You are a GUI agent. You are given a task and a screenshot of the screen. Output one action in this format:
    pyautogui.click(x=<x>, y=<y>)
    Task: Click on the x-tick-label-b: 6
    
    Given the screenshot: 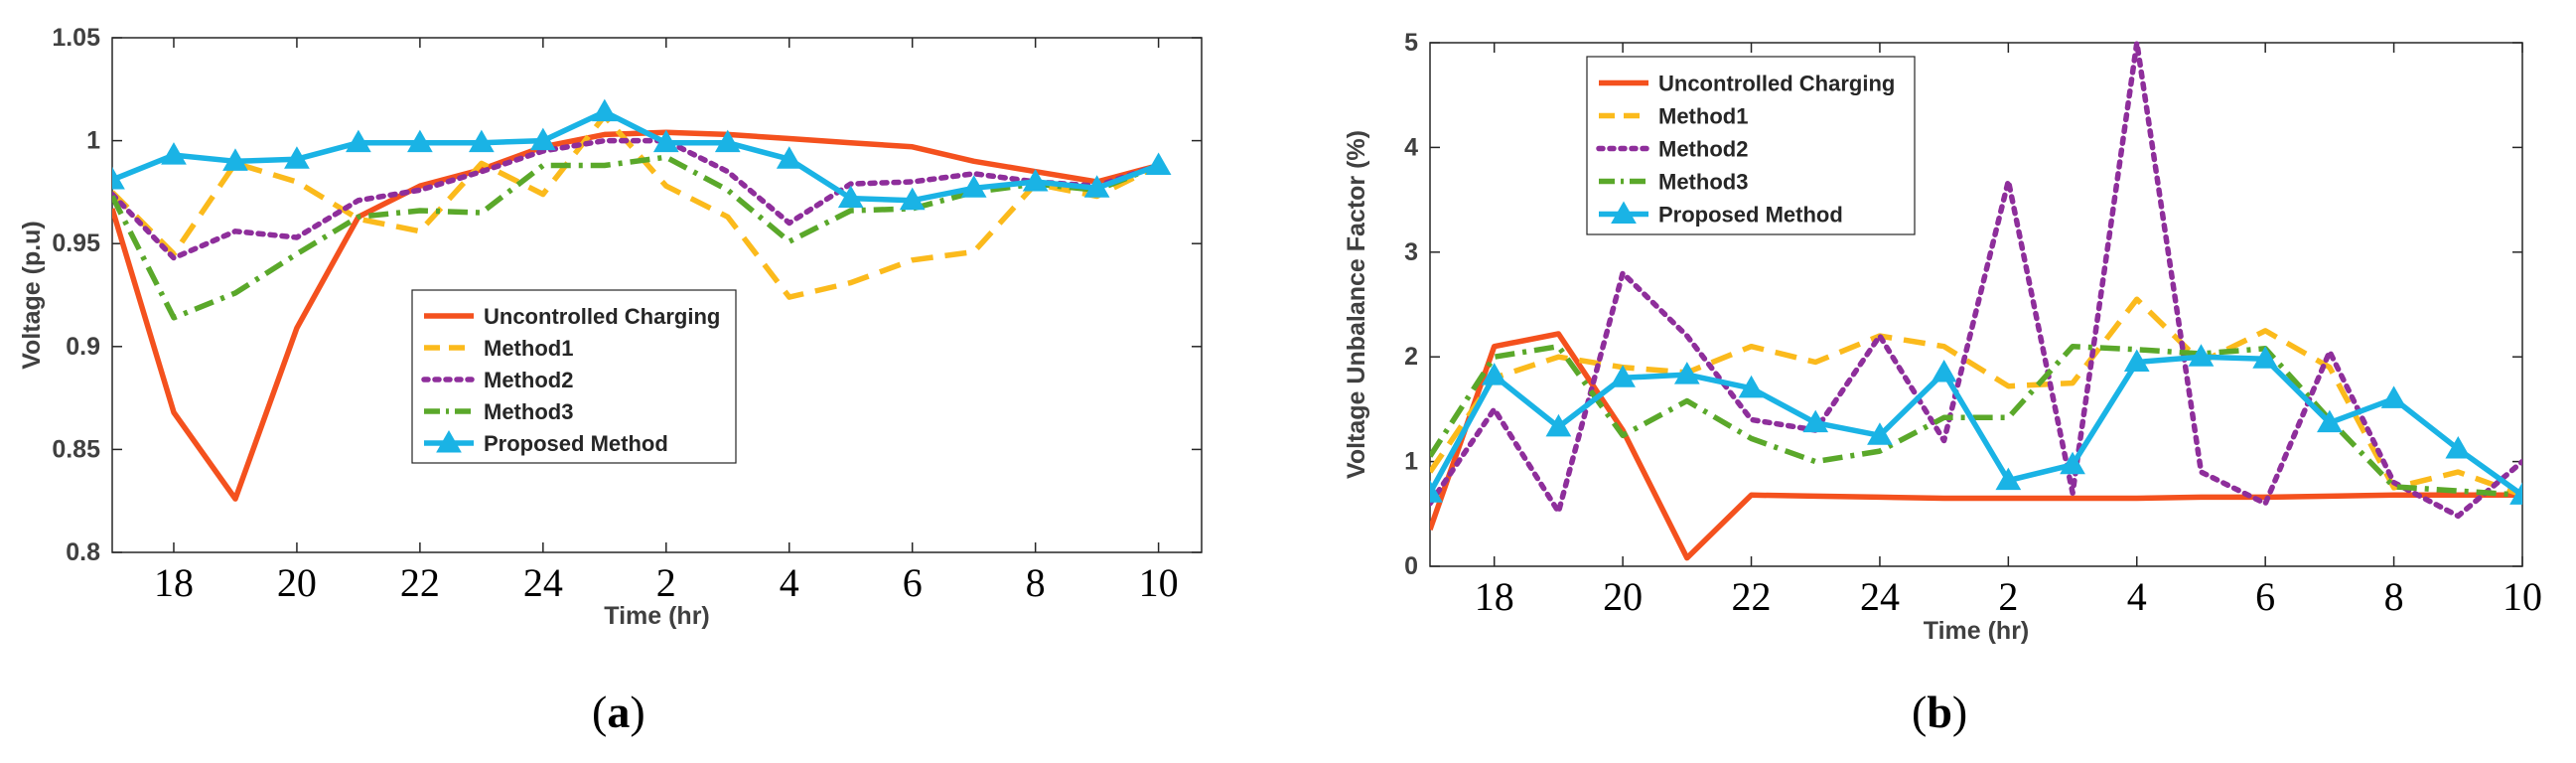 What is the action you would take?
    pyautogui.click(x=2265, y=596)
    